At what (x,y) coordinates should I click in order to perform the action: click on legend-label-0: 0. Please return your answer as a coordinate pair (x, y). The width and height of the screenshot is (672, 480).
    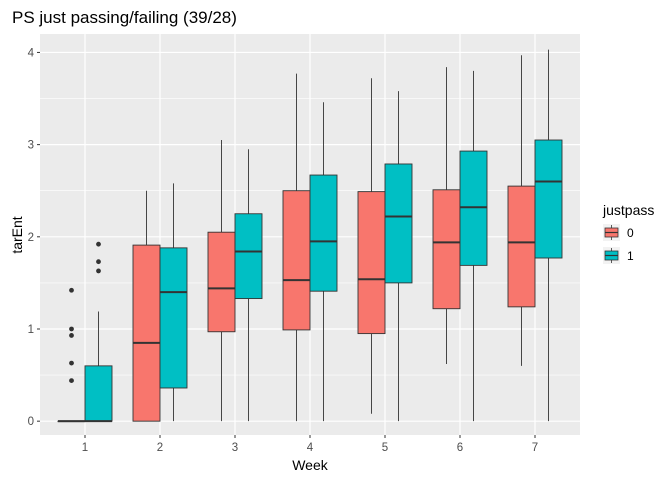
    Looking at the image, I should click on (630, 233).